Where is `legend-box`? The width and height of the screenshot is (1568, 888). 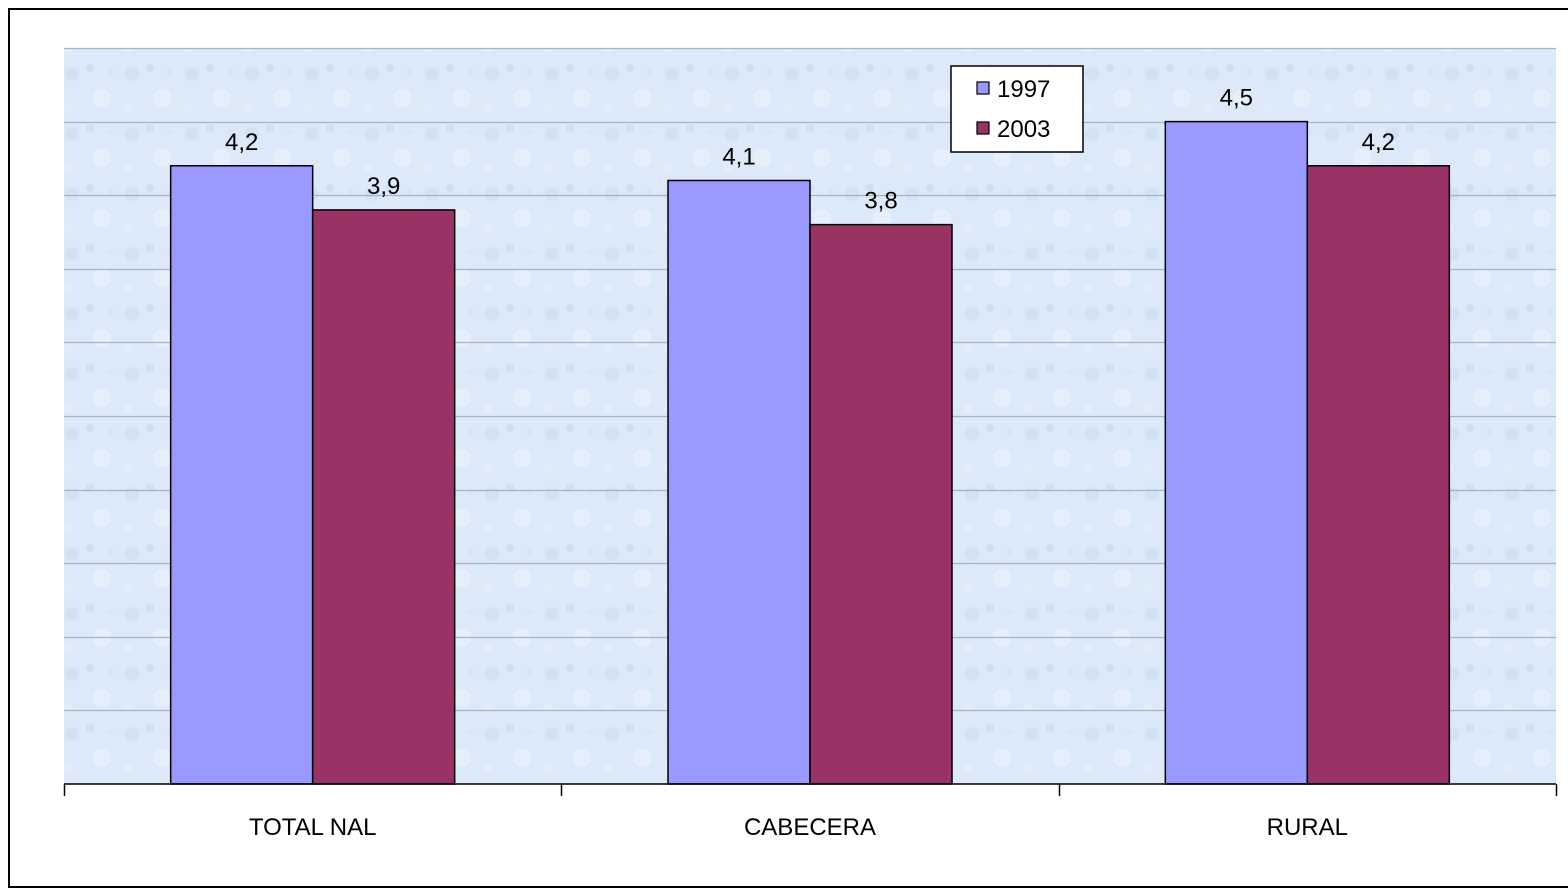 legend-box is located at coordinates (1017, 109).